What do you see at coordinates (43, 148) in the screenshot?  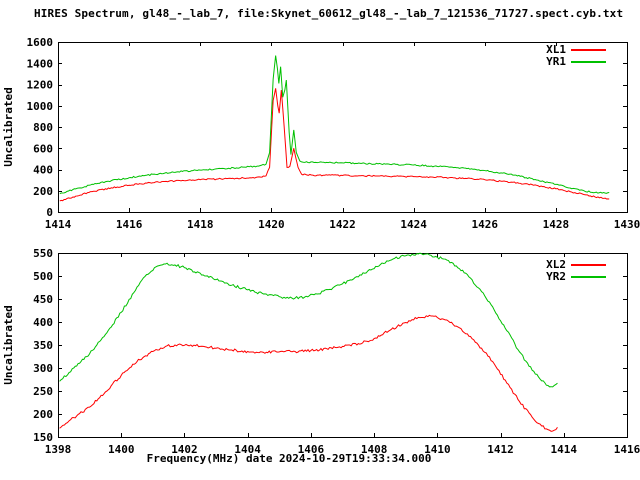 I see `y-tick-label: 600` at bounding box center [43, 148].